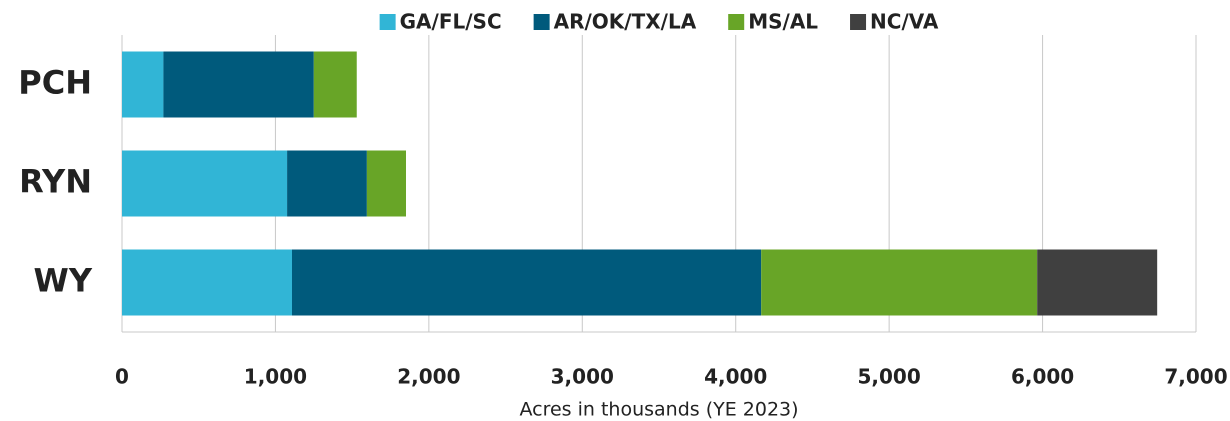 This screenshot has width=1230, height=421. I want to click on x-axis-title: Acres in thousands (YE 2023), so click(658, 410).